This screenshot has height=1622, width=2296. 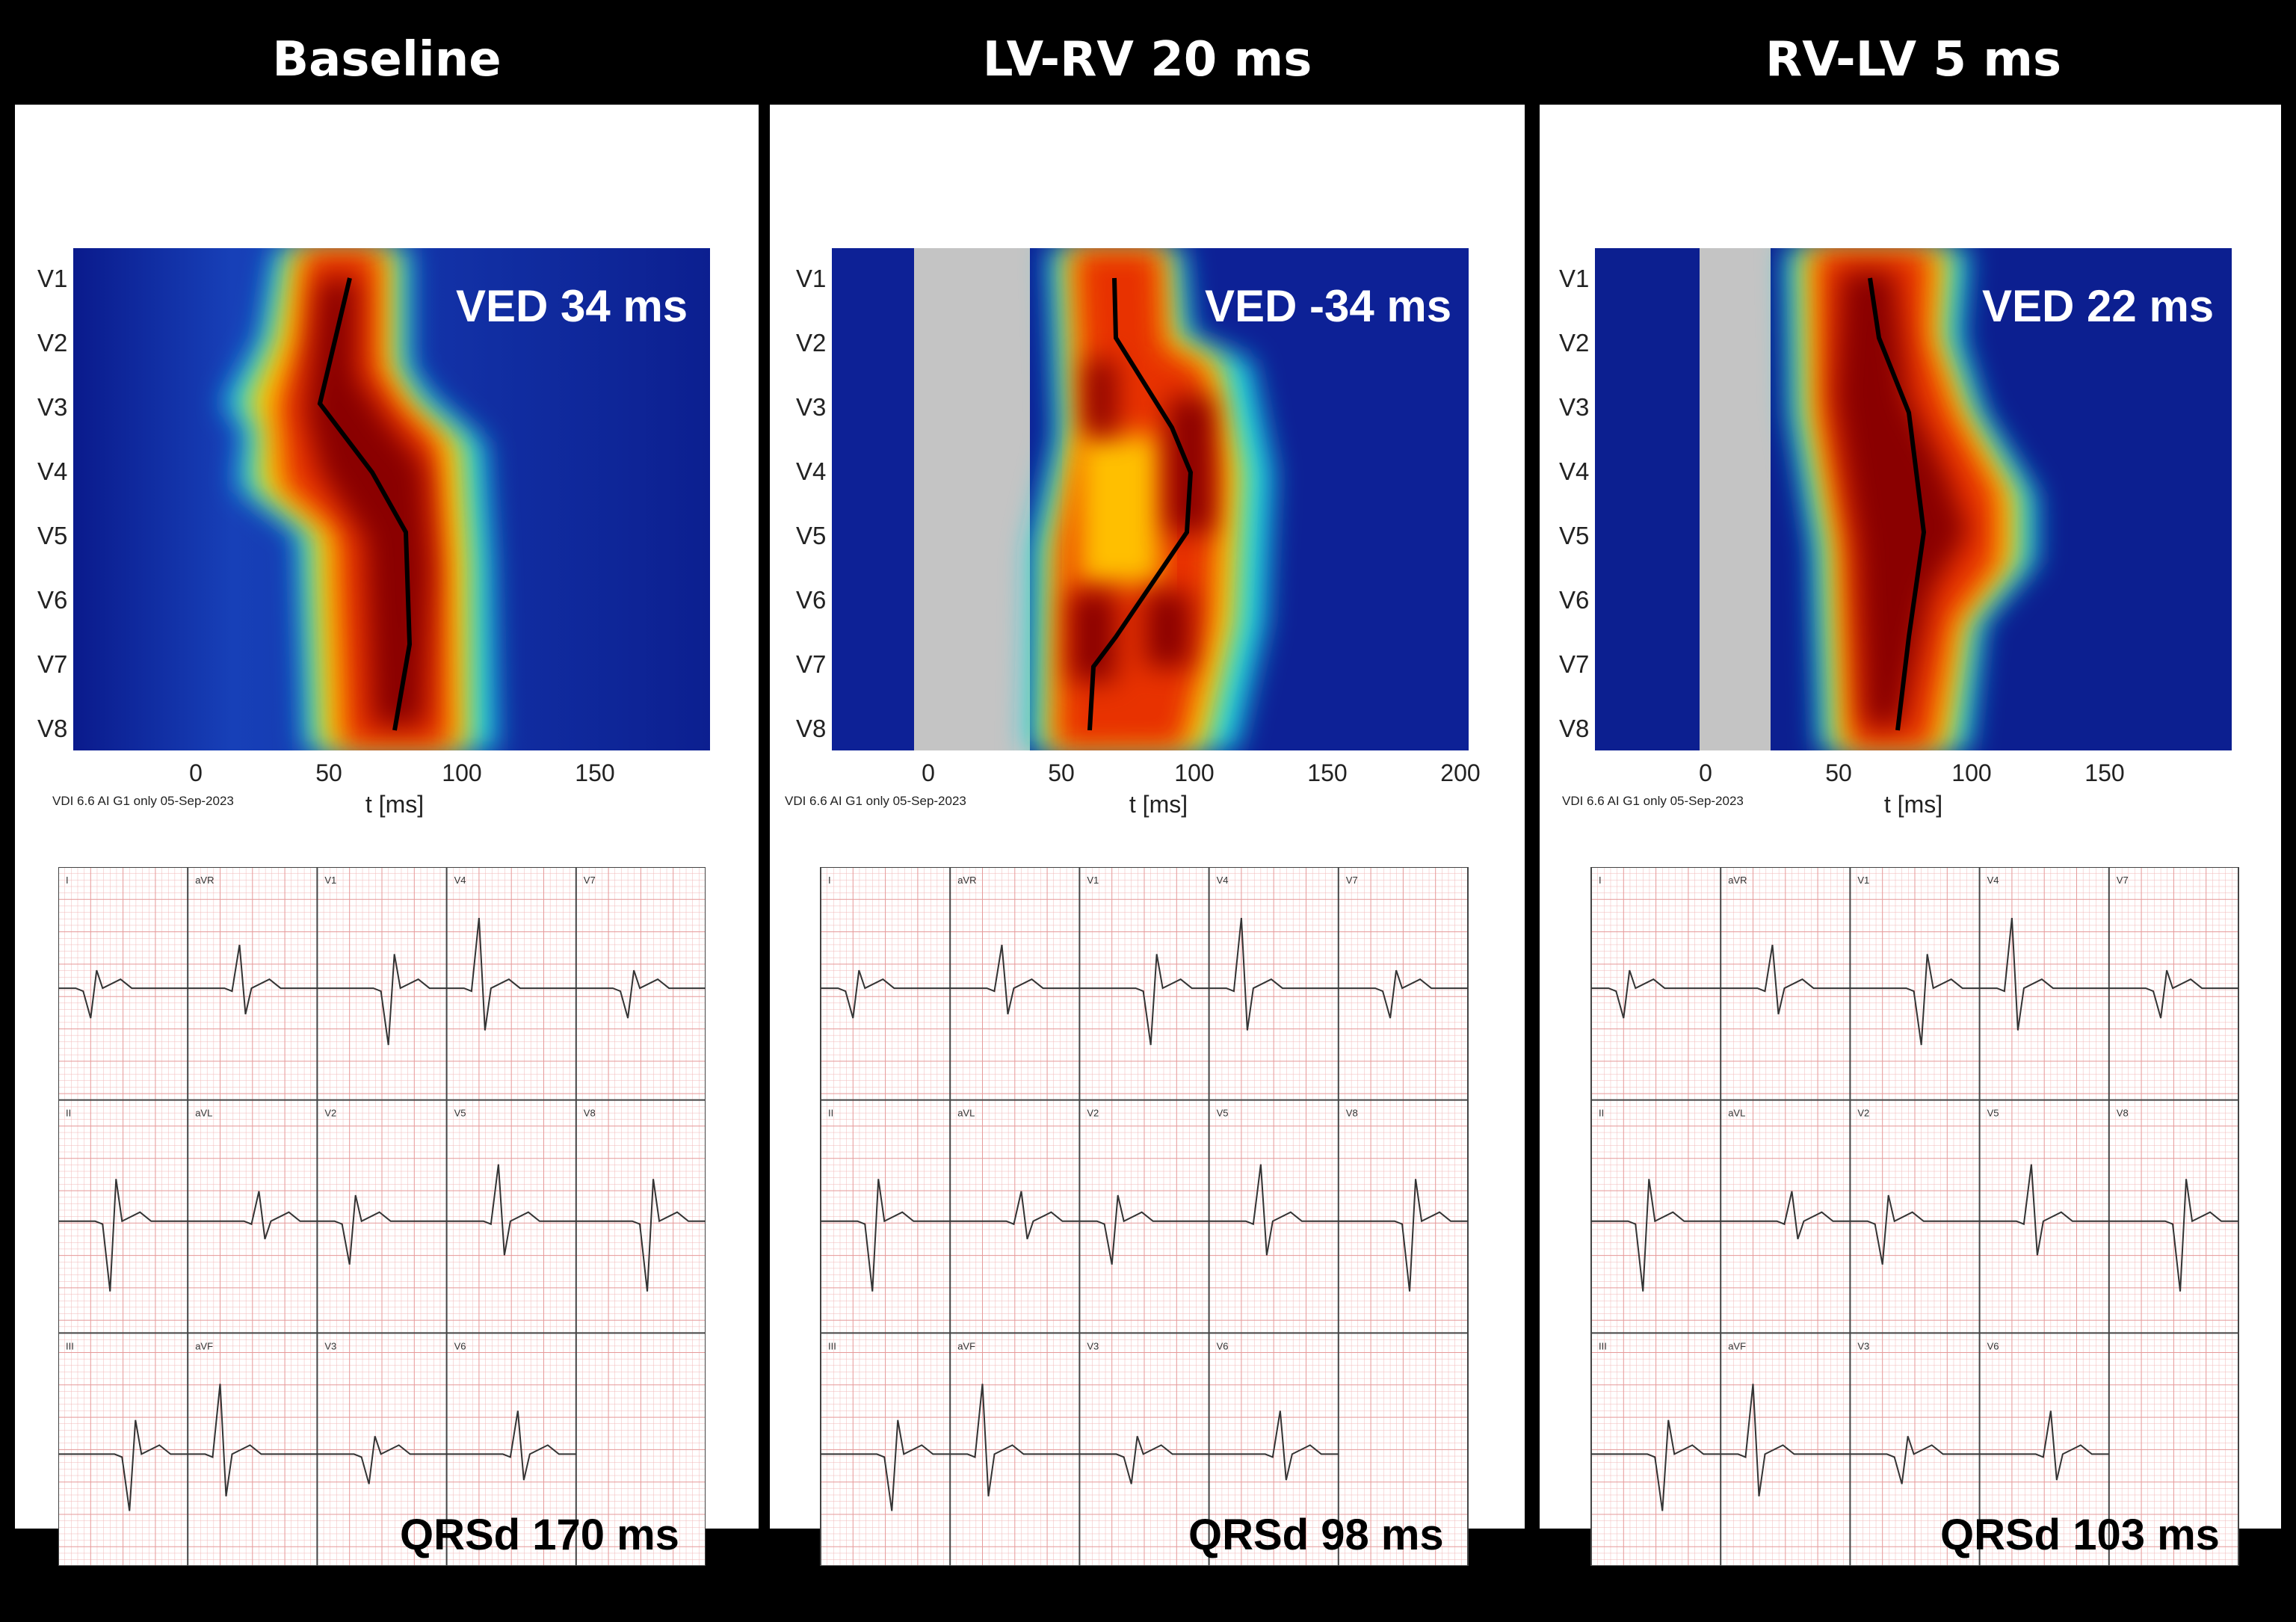 What do you see at coordinates (572, 306) in the screenshot?
I see `ved-label: VED 34 ms` at bounding box center [572, 306].